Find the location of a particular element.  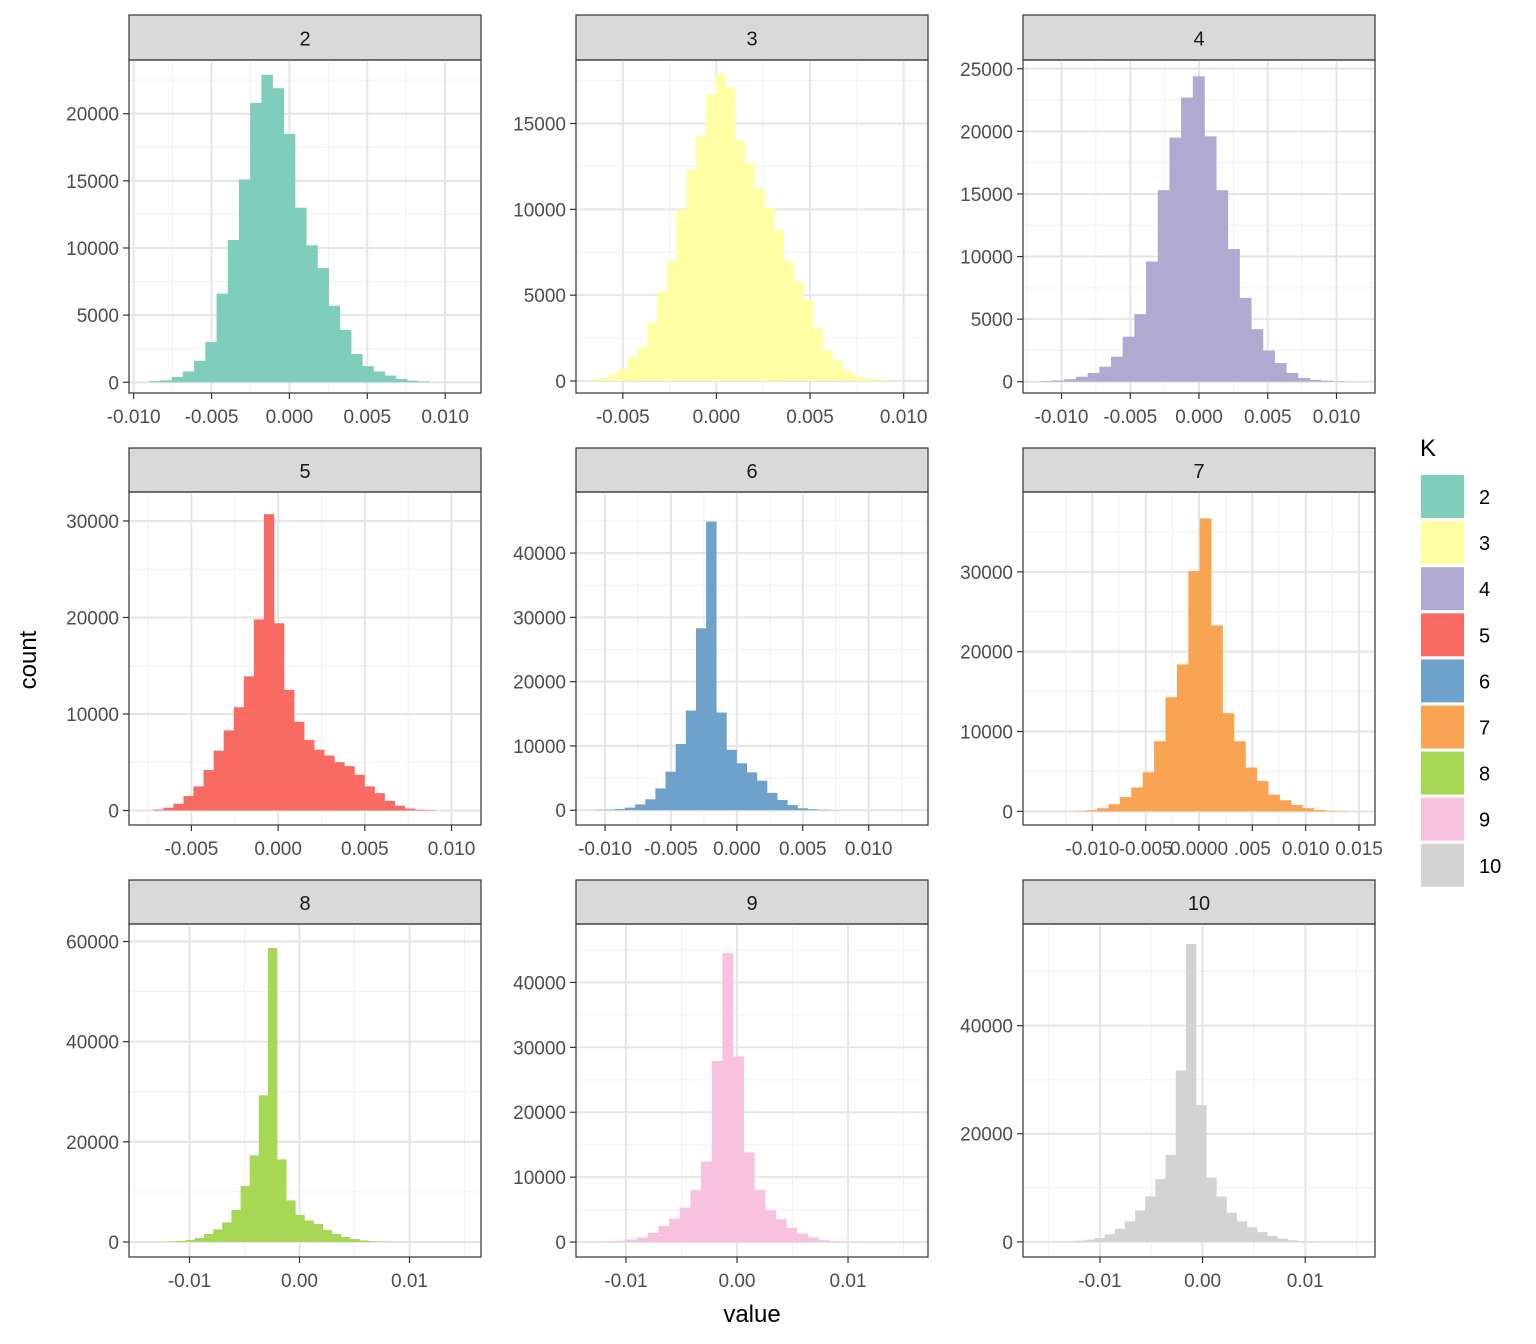

x-tick-label: 0.000 is located at coordinates (717, 417).